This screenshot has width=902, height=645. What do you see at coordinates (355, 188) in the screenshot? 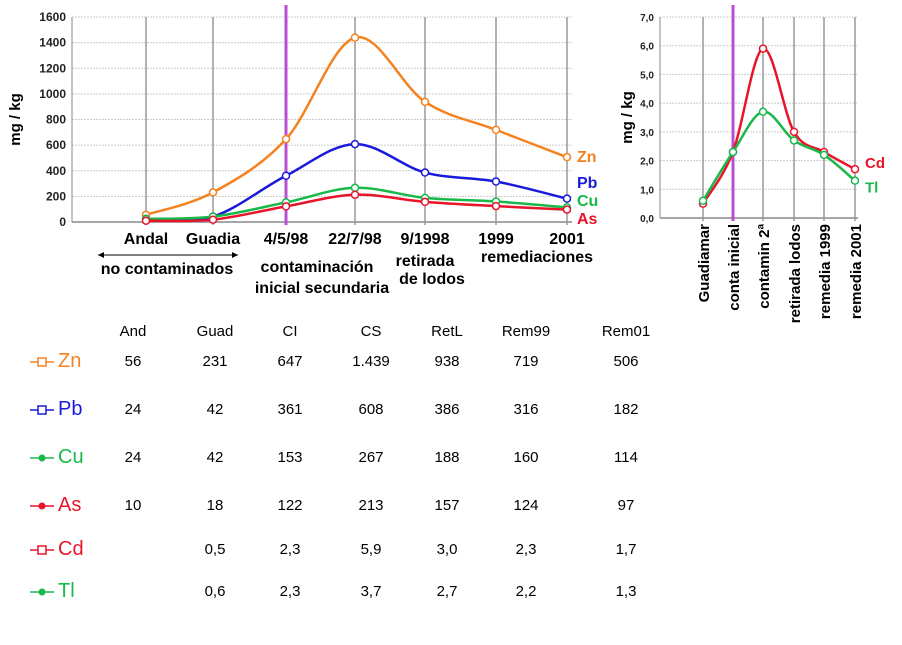
I see `data-point-cu` at bounding box center [355, 188].